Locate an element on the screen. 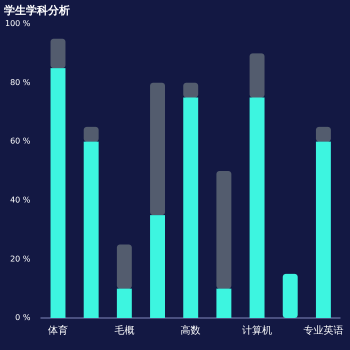 This screenshot has width=350, height=350. x-tick-label: 计算机 is located at coordinates (257, 330).